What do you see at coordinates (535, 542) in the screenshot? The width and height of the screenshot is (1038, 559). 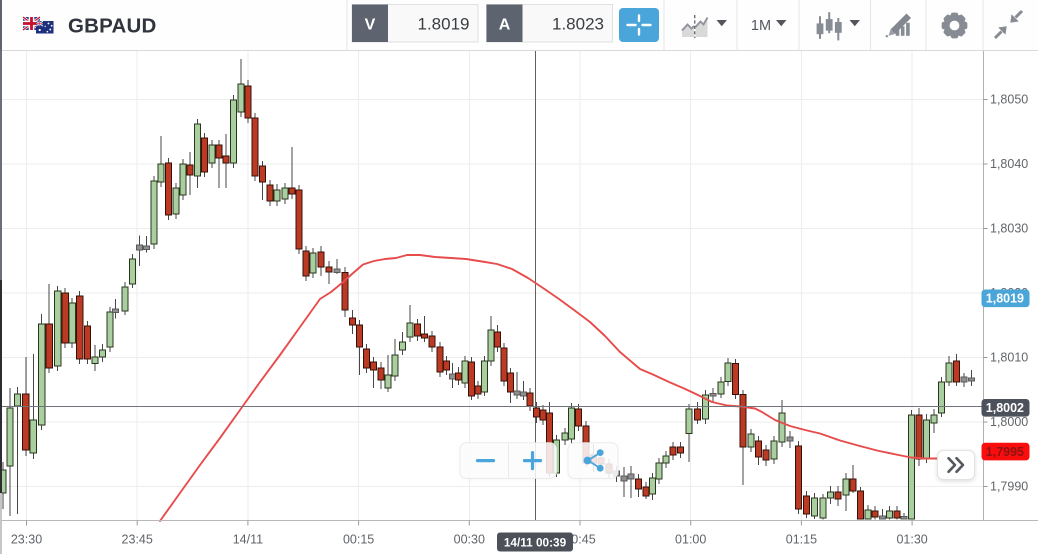 I see `svg-text: 14/11 00:39` at bounding box center [535, 542].